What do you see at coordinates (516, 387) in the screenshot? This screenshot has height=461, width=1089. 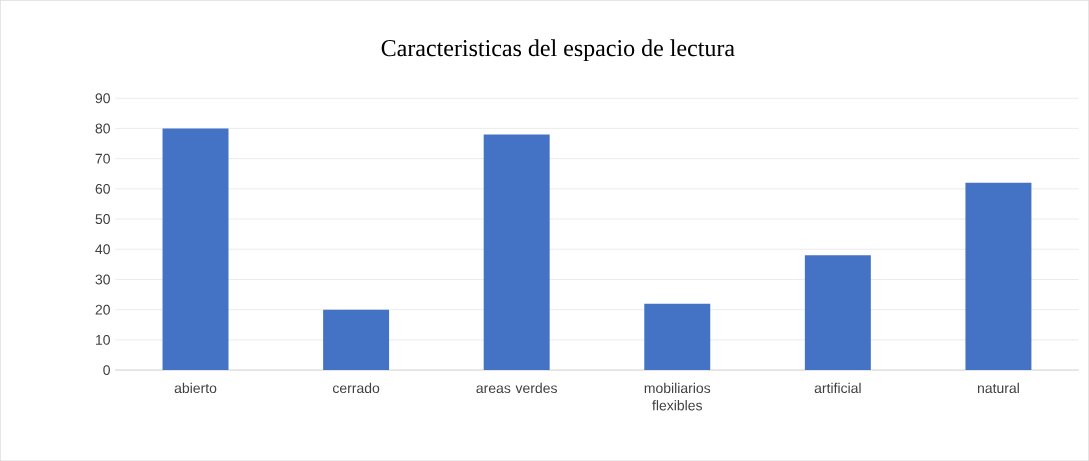 I see `x-tick-label: areas verdes` at bounding box center [516, 387].